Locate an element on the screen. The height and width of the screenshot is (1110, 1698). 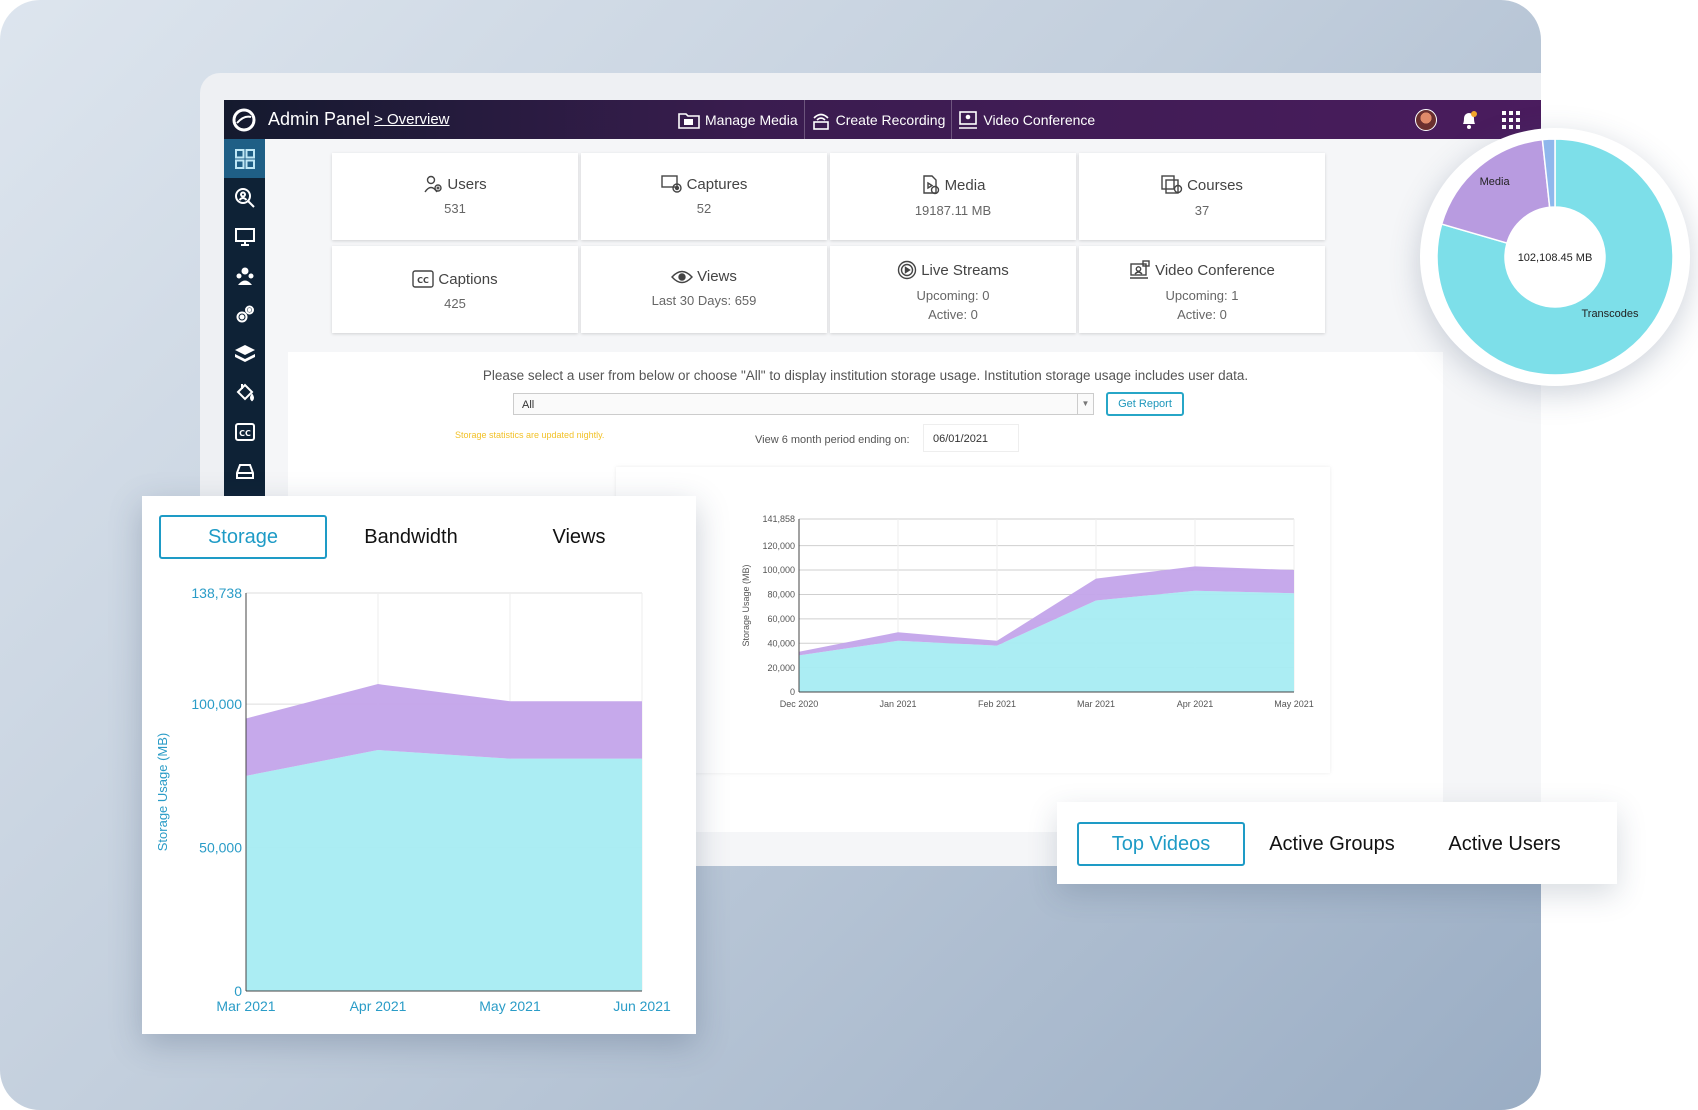
period-date-input: 06/01/2021 is located at coordinates (971, 438).